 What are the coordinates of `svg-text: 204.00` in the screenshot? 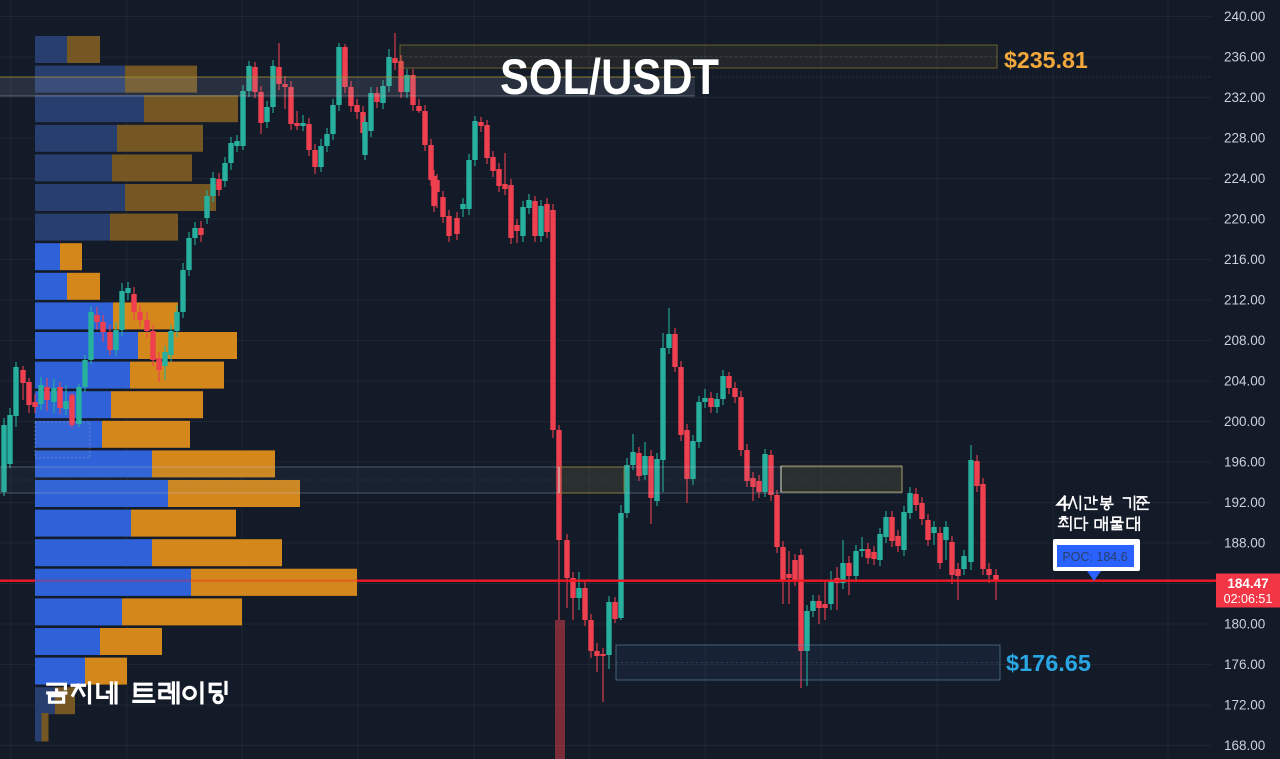 It's located at (1244, 381).